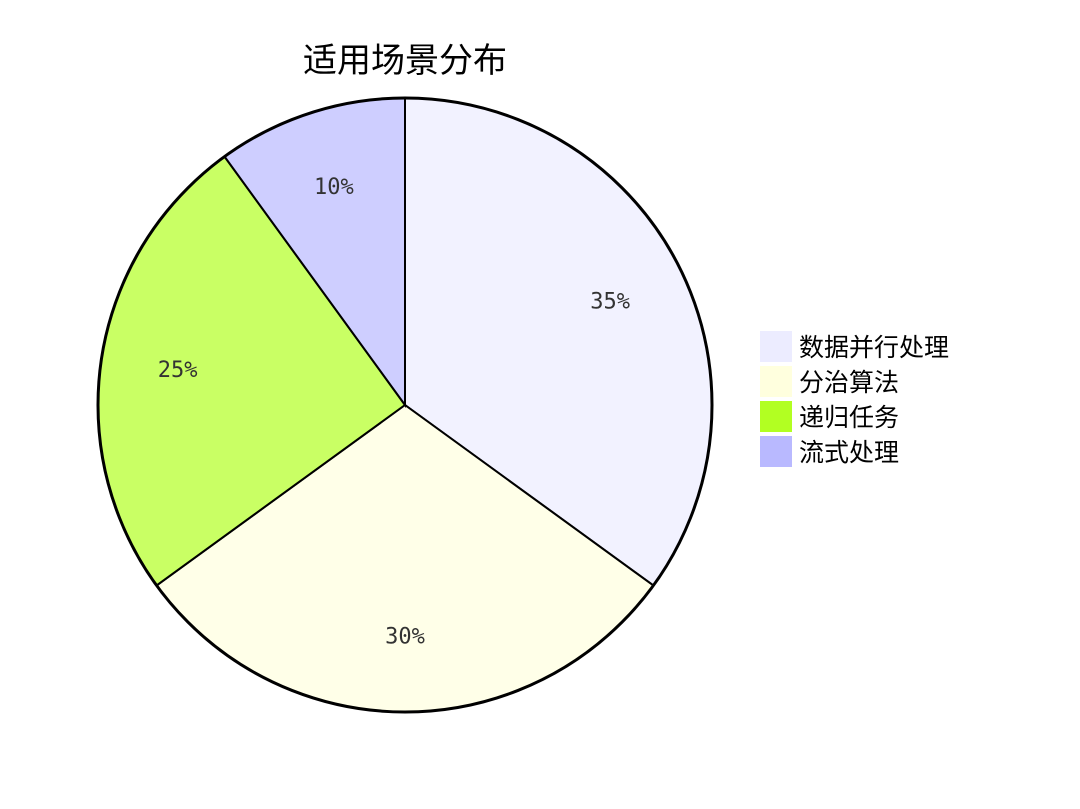  What do you see at coordinates (849, 452) in the screenshot?
I see `legend-label-3: 流式处理` at bounding box center [849, 452].